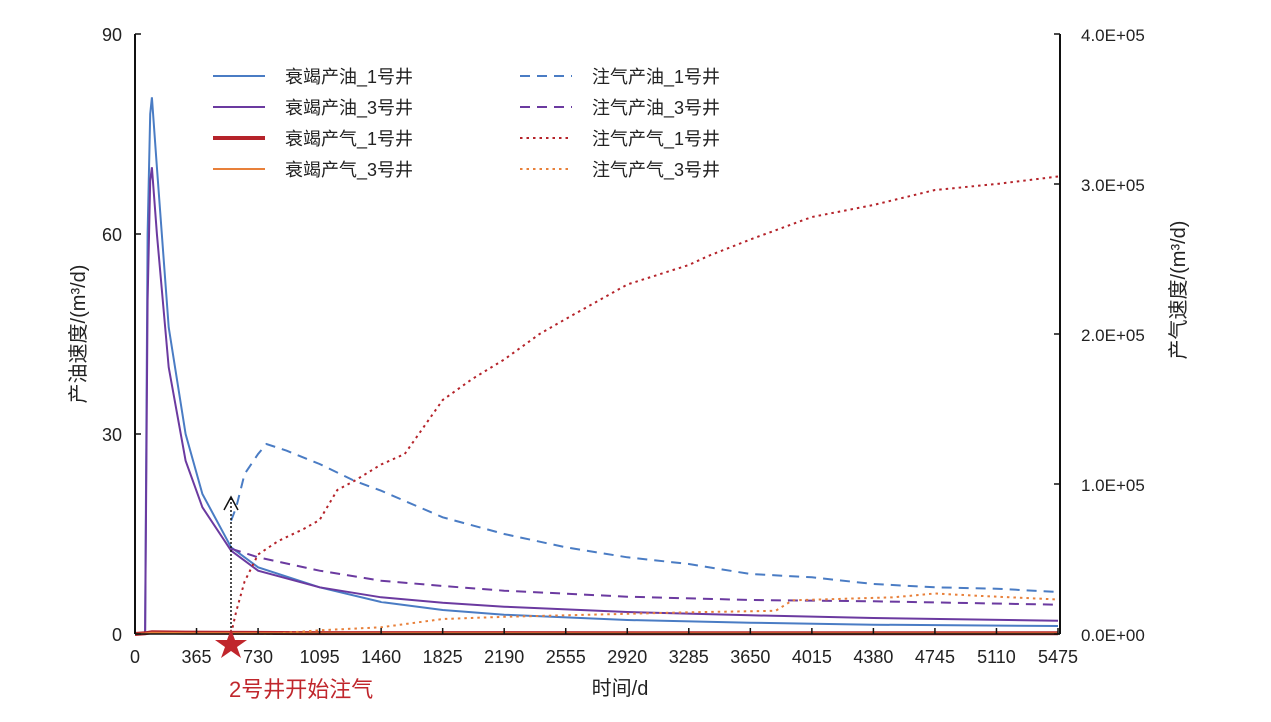  Describe the element at coordinates (620, 688) in the screenshot. I see `x-axis-label: 时间/d` at that location.